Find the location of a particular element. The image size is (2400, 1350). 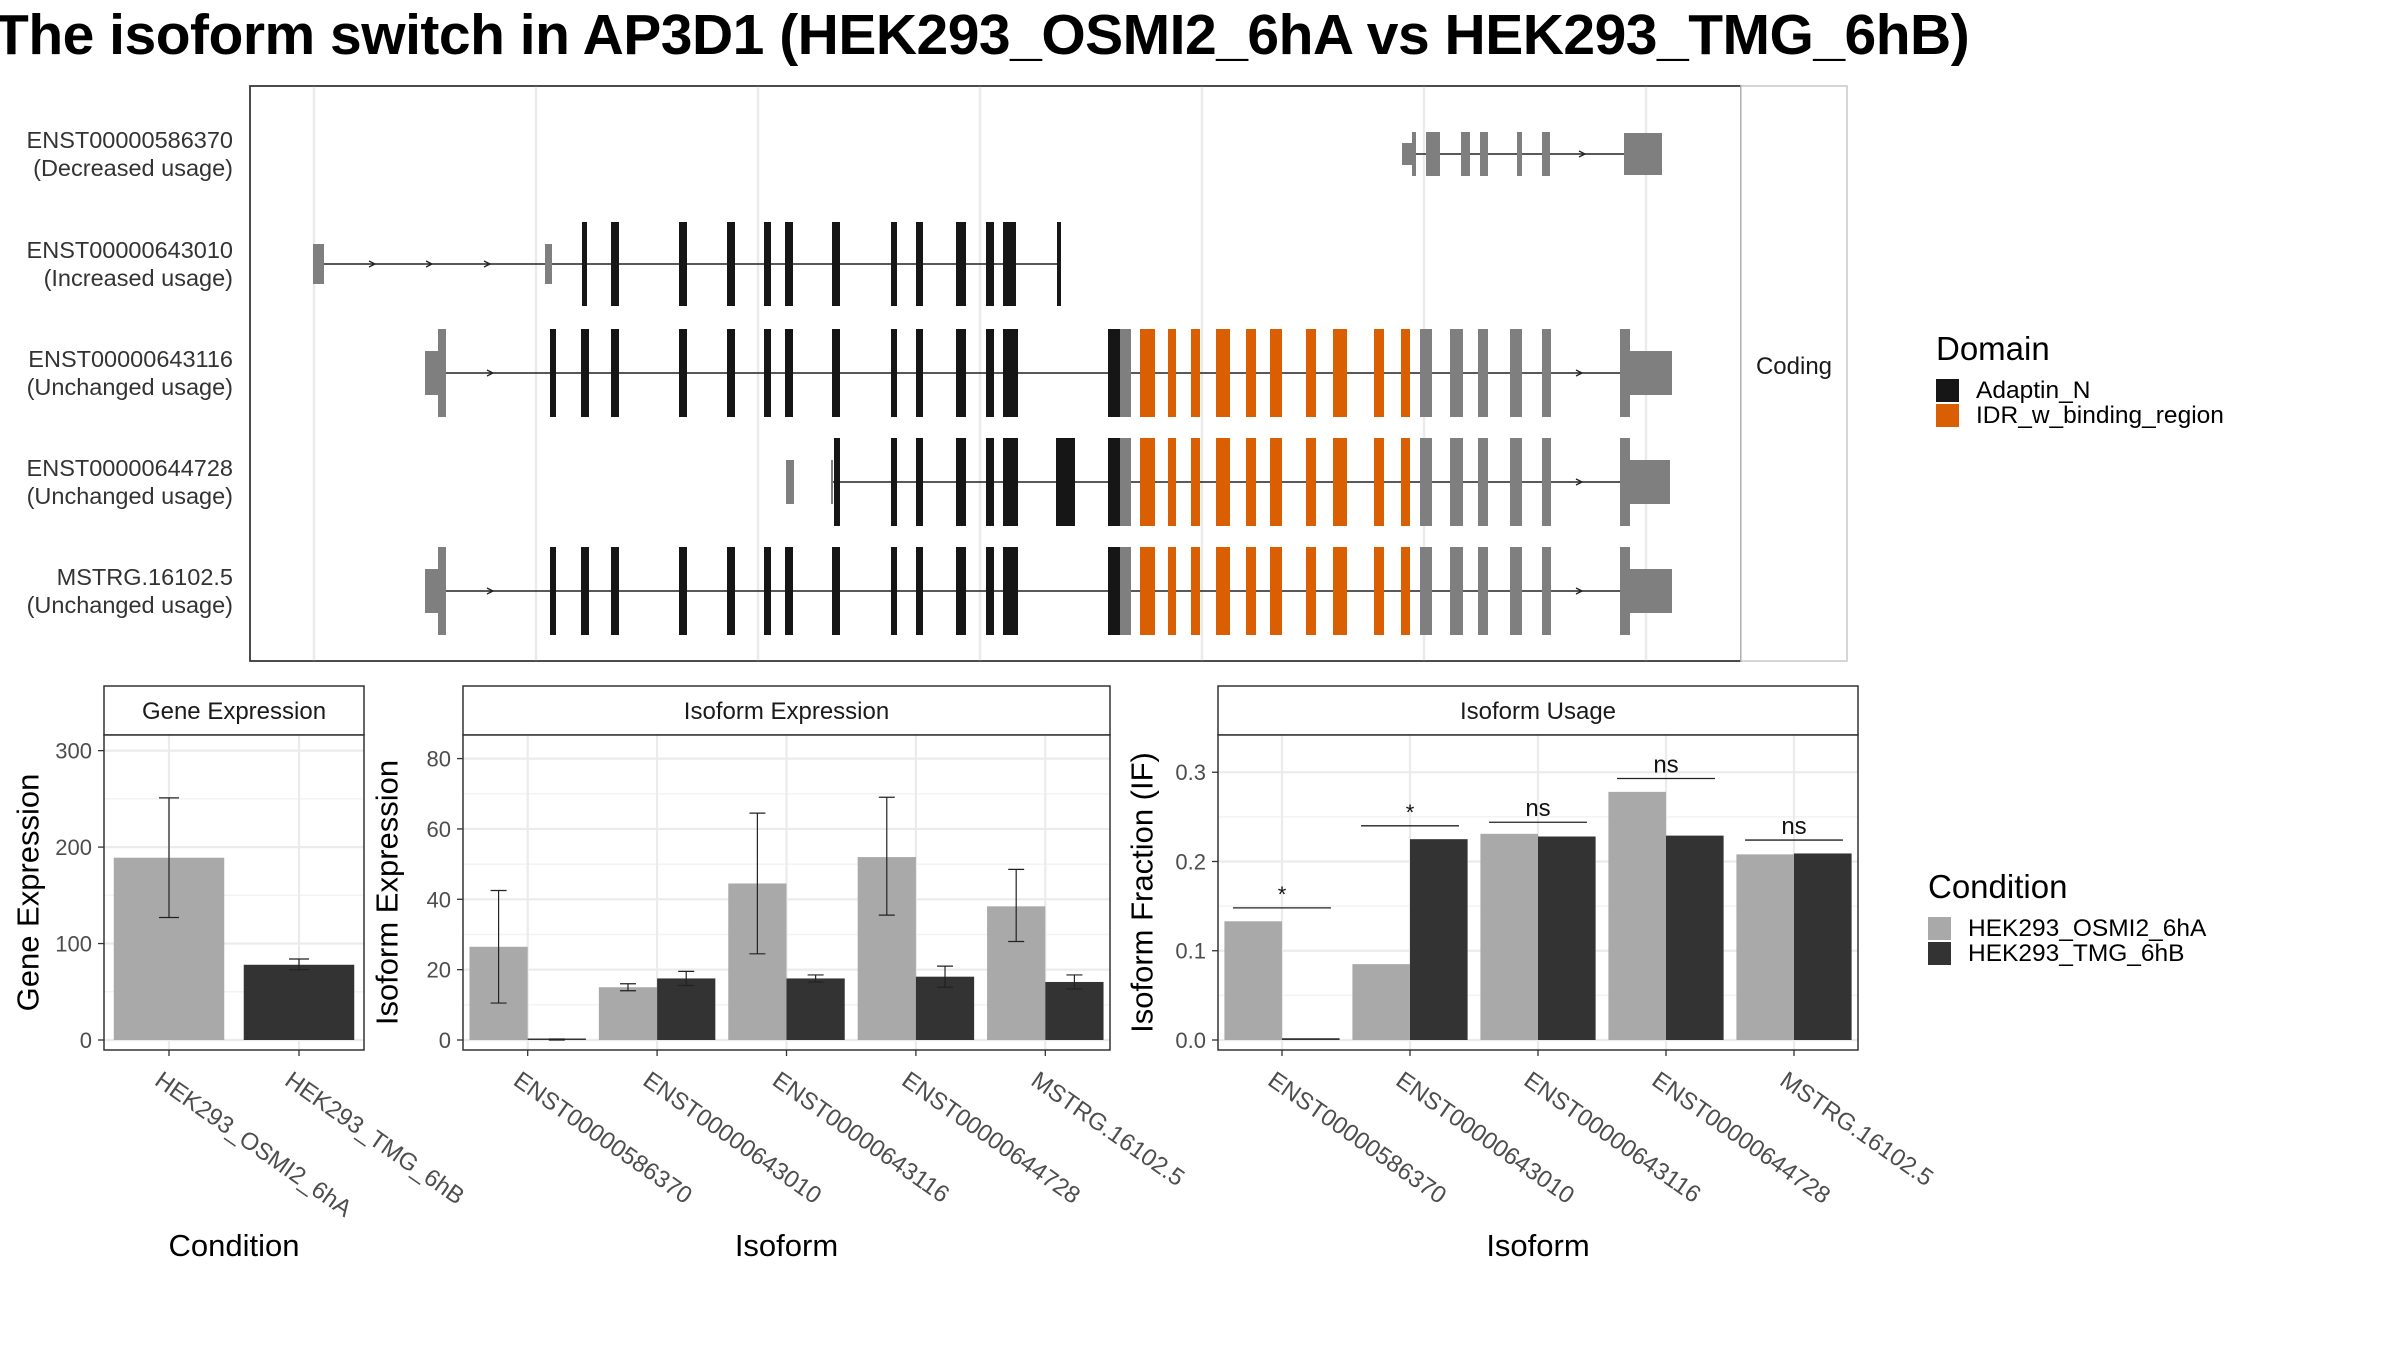

transcript-usage-label: (Unchanged usage) is located at coordinates (130, 387).